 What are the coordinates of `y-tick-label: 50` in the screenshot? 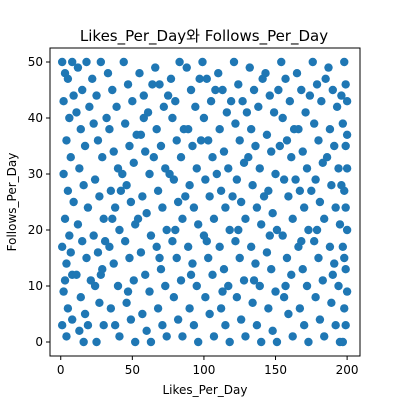 It's located at (35, 62).